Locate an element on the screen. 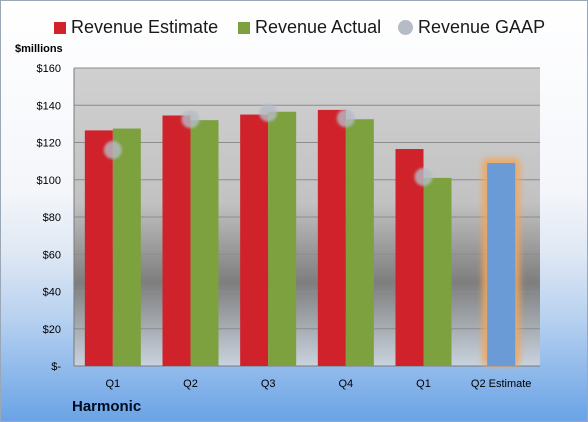  y-tick-label: $60 is located at coordinates (52, 255).